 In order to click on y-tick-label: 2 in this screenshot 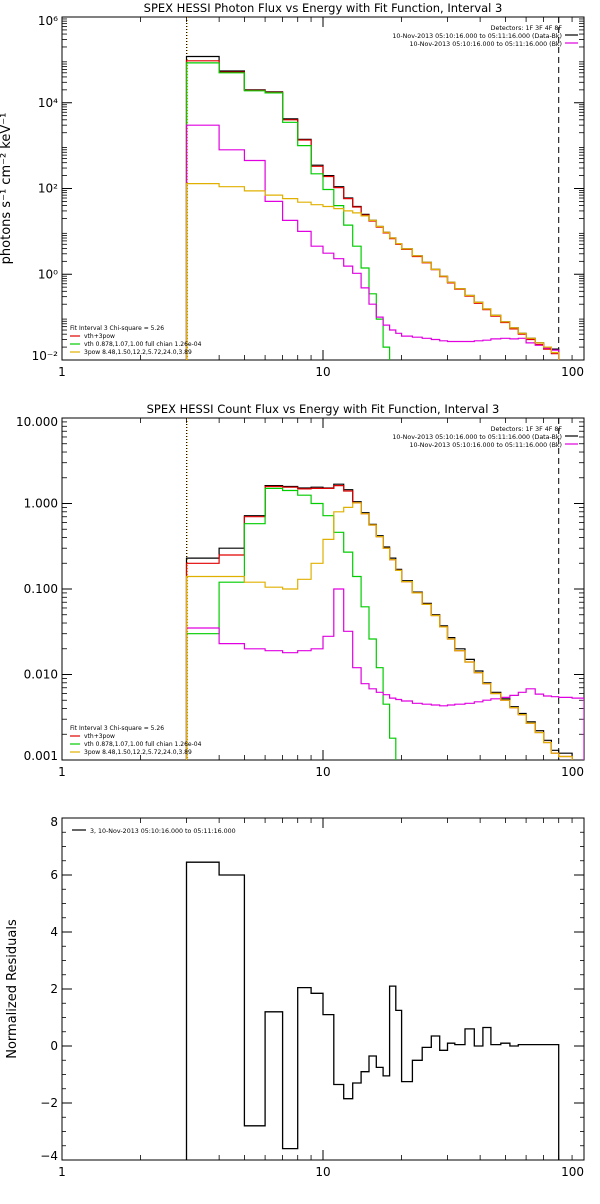, I will do `click(54, 989)`.